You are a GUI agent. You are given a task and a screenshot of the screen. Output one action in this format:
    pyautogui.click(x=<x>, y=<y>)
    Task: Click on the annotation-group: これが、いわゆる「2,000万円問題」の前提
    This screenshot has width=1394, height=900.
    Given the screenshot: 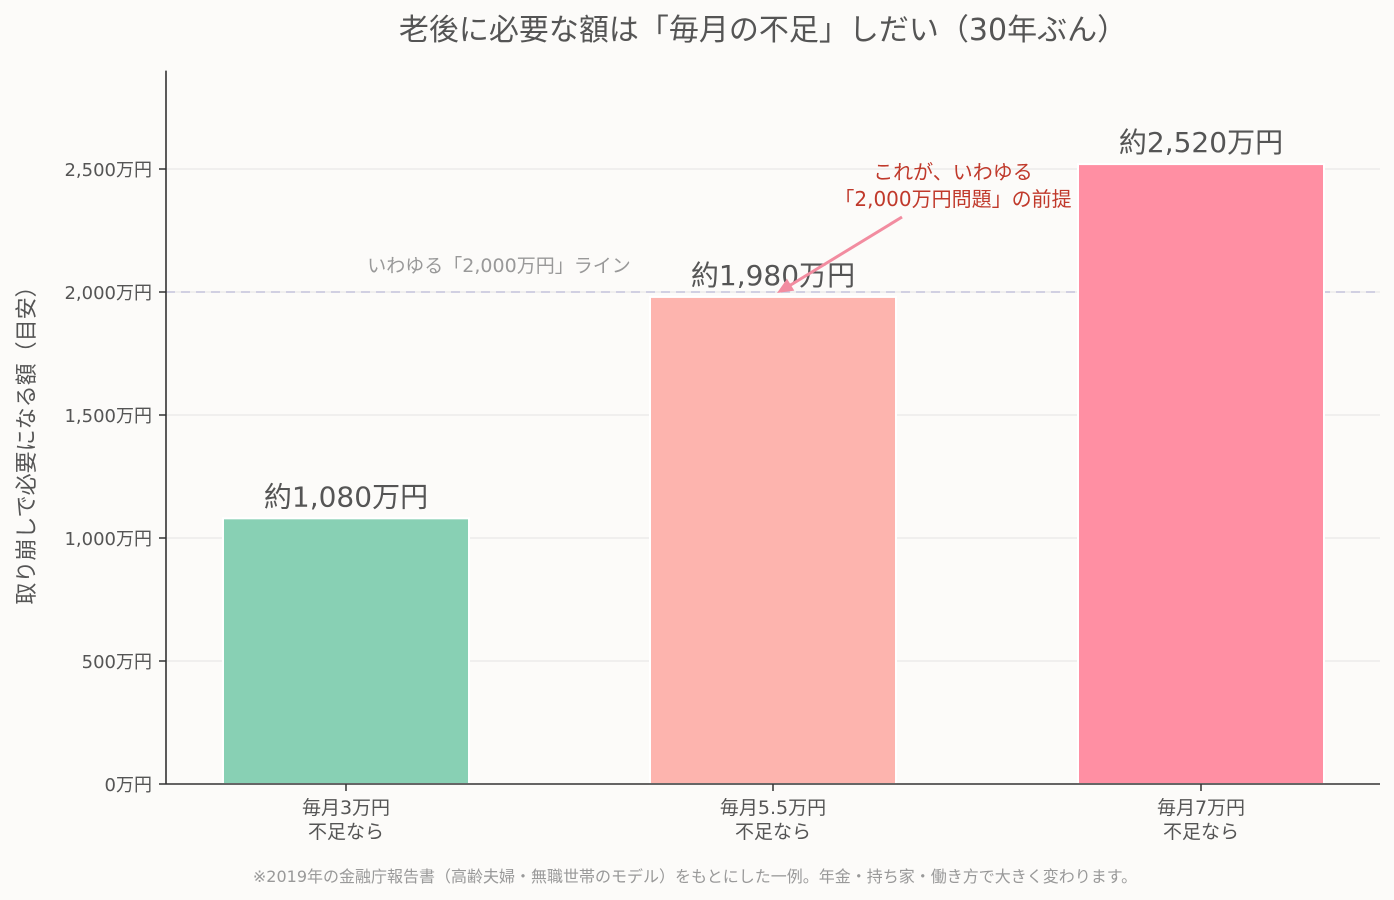 What is the action you would take?
    pyautogui.click(x=924, y=226)
    